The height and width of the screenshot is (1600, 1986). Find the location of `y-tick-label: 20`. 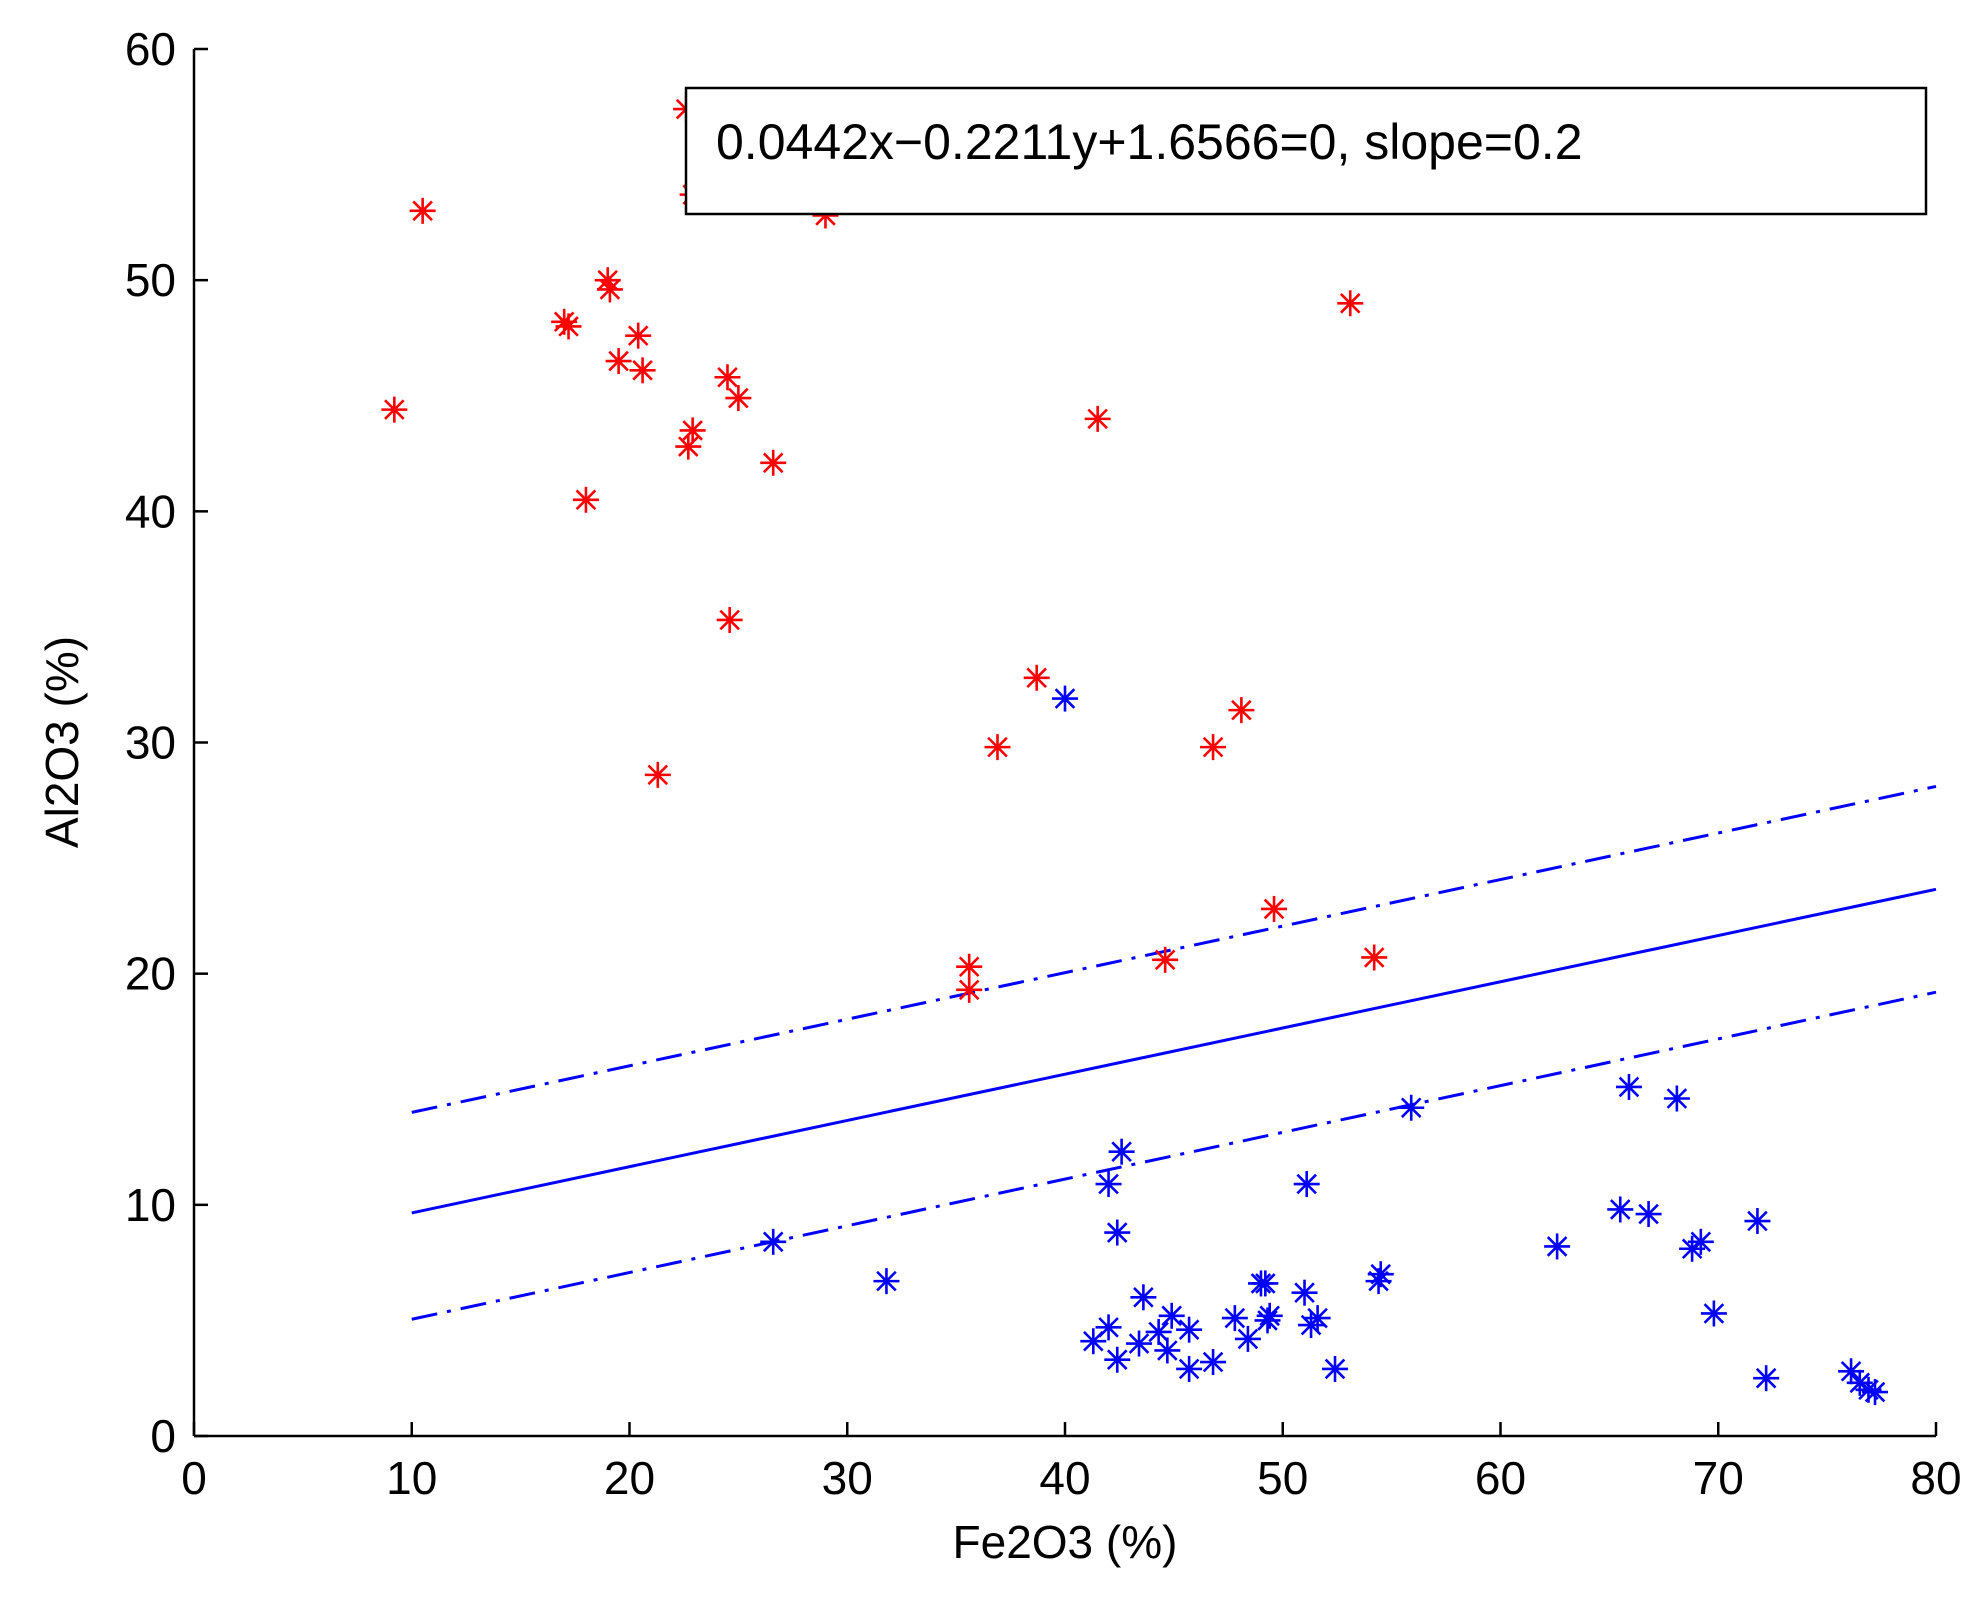

y-tick-label: 20 is located at coordinates (150, 974).